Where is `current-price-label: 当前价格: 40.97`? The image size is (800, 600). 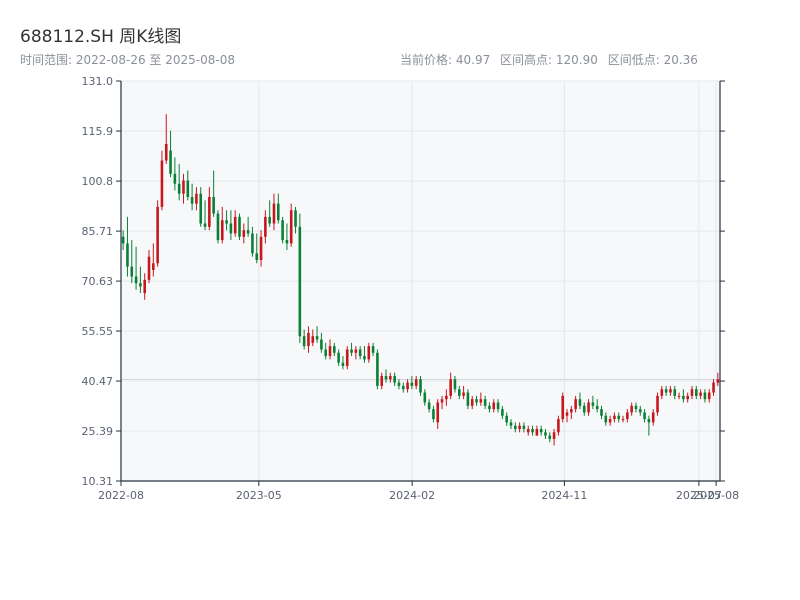 current-price-label: 当前价格: 40.97 is located at coordinates (445, 60).